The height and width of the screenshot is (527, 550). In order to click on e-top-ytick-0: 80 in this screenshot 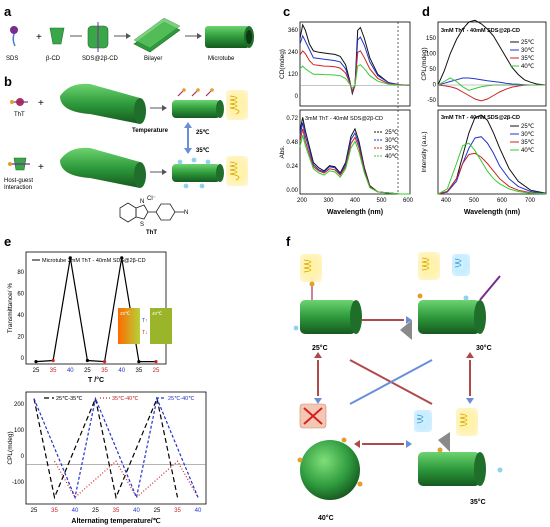, I will do `click(20, 273)`.